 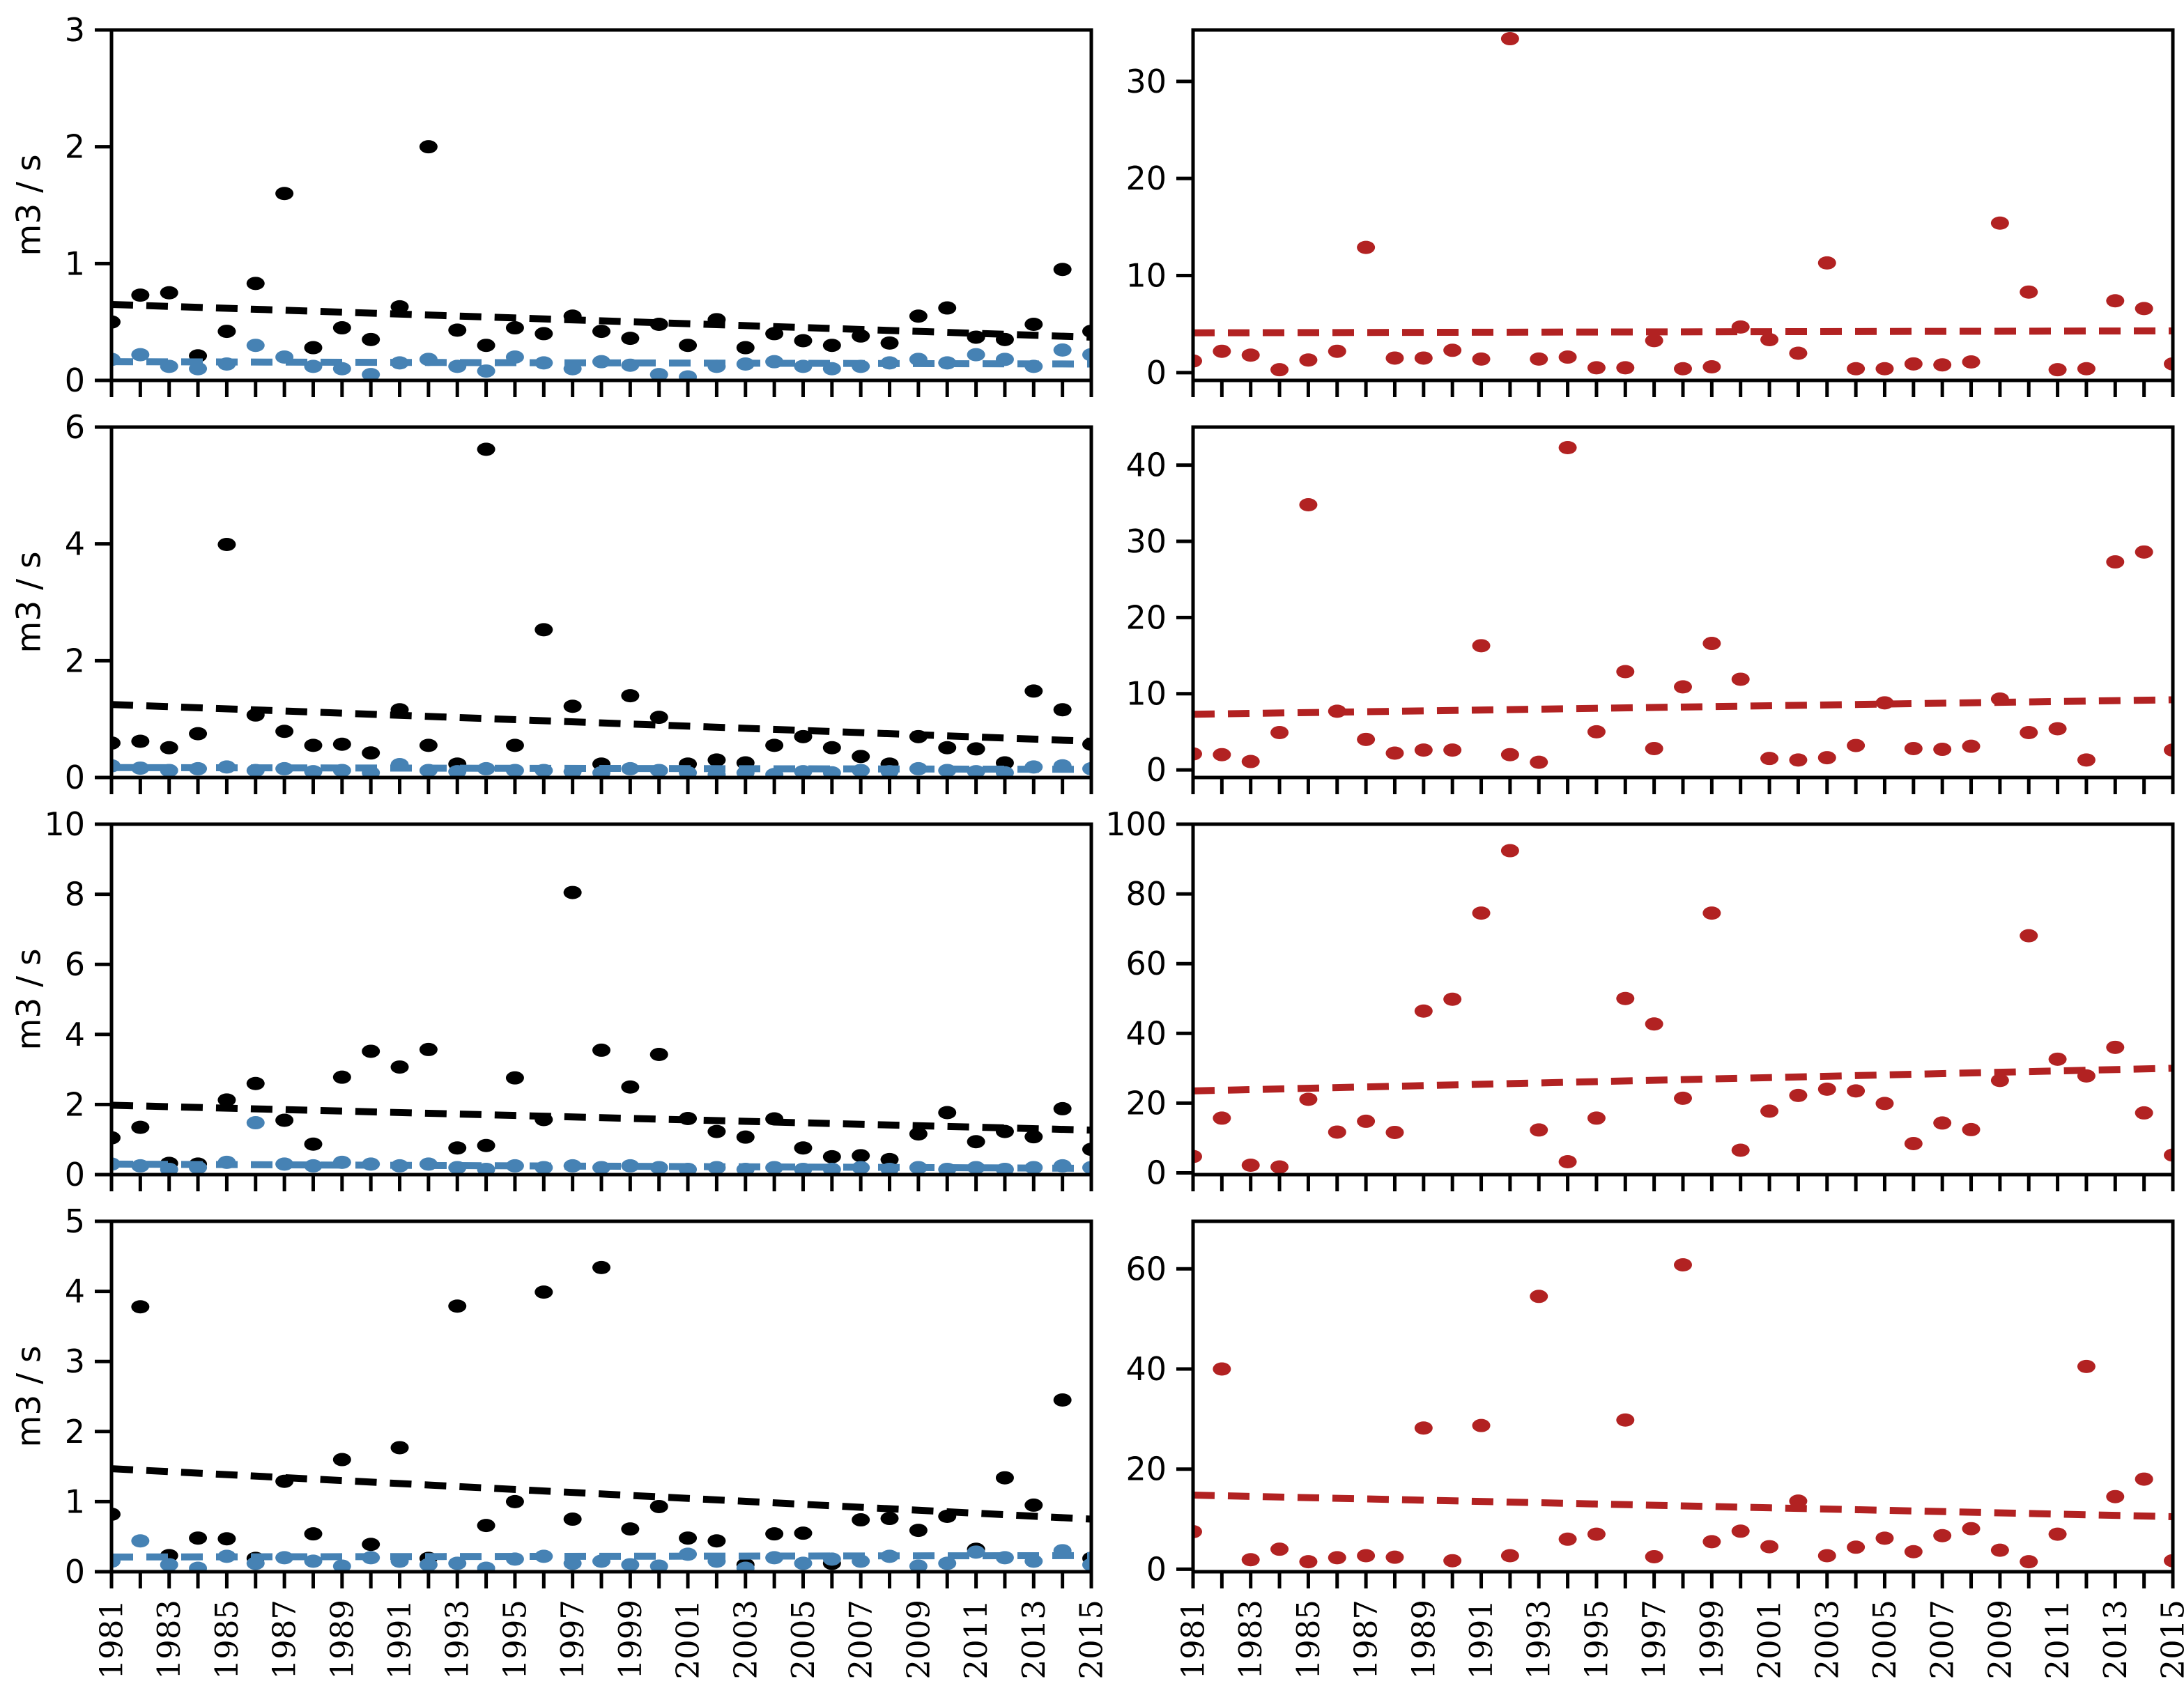 What do you see at coordinates (1146, 894) in the screenshot?
I see `y-tick-label: 80` at bounding box center [1146, 894].